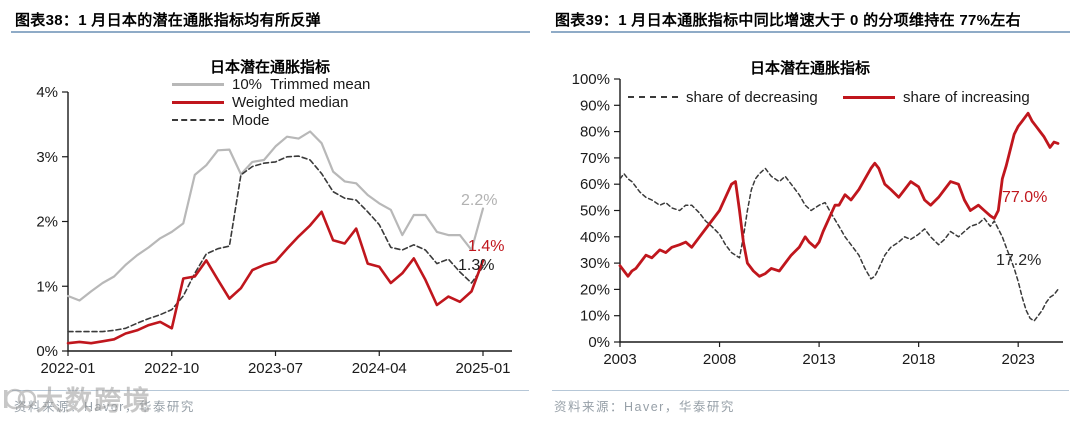  Describe the element at coordinates (595, 211) in the screenshot. I see `y-tick-label: 50%` at that location.